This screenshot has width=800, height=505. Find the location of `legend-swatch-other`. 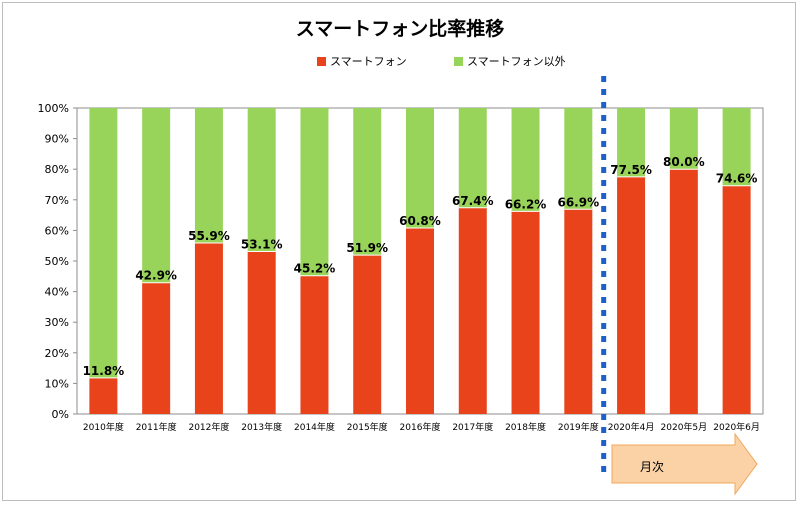

legend-swatch-other is located at coordinates (458, 61).